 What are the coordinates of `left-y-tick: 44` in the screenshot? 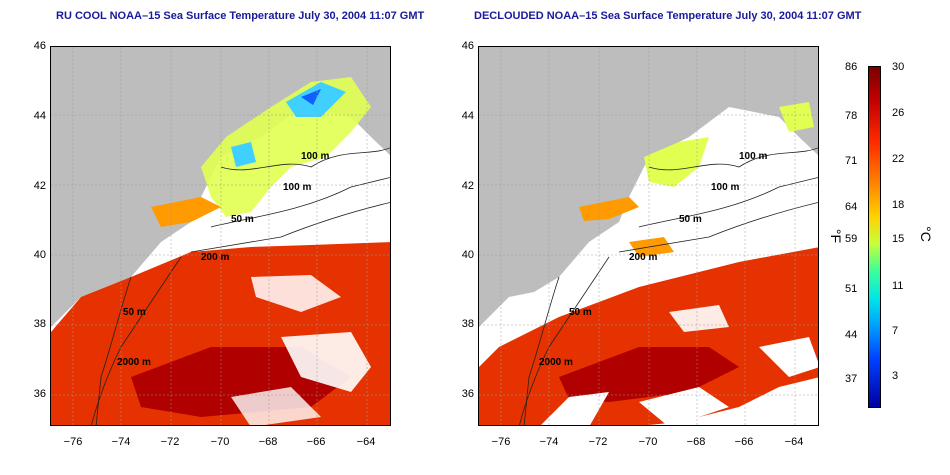 It's located at (39, 116).